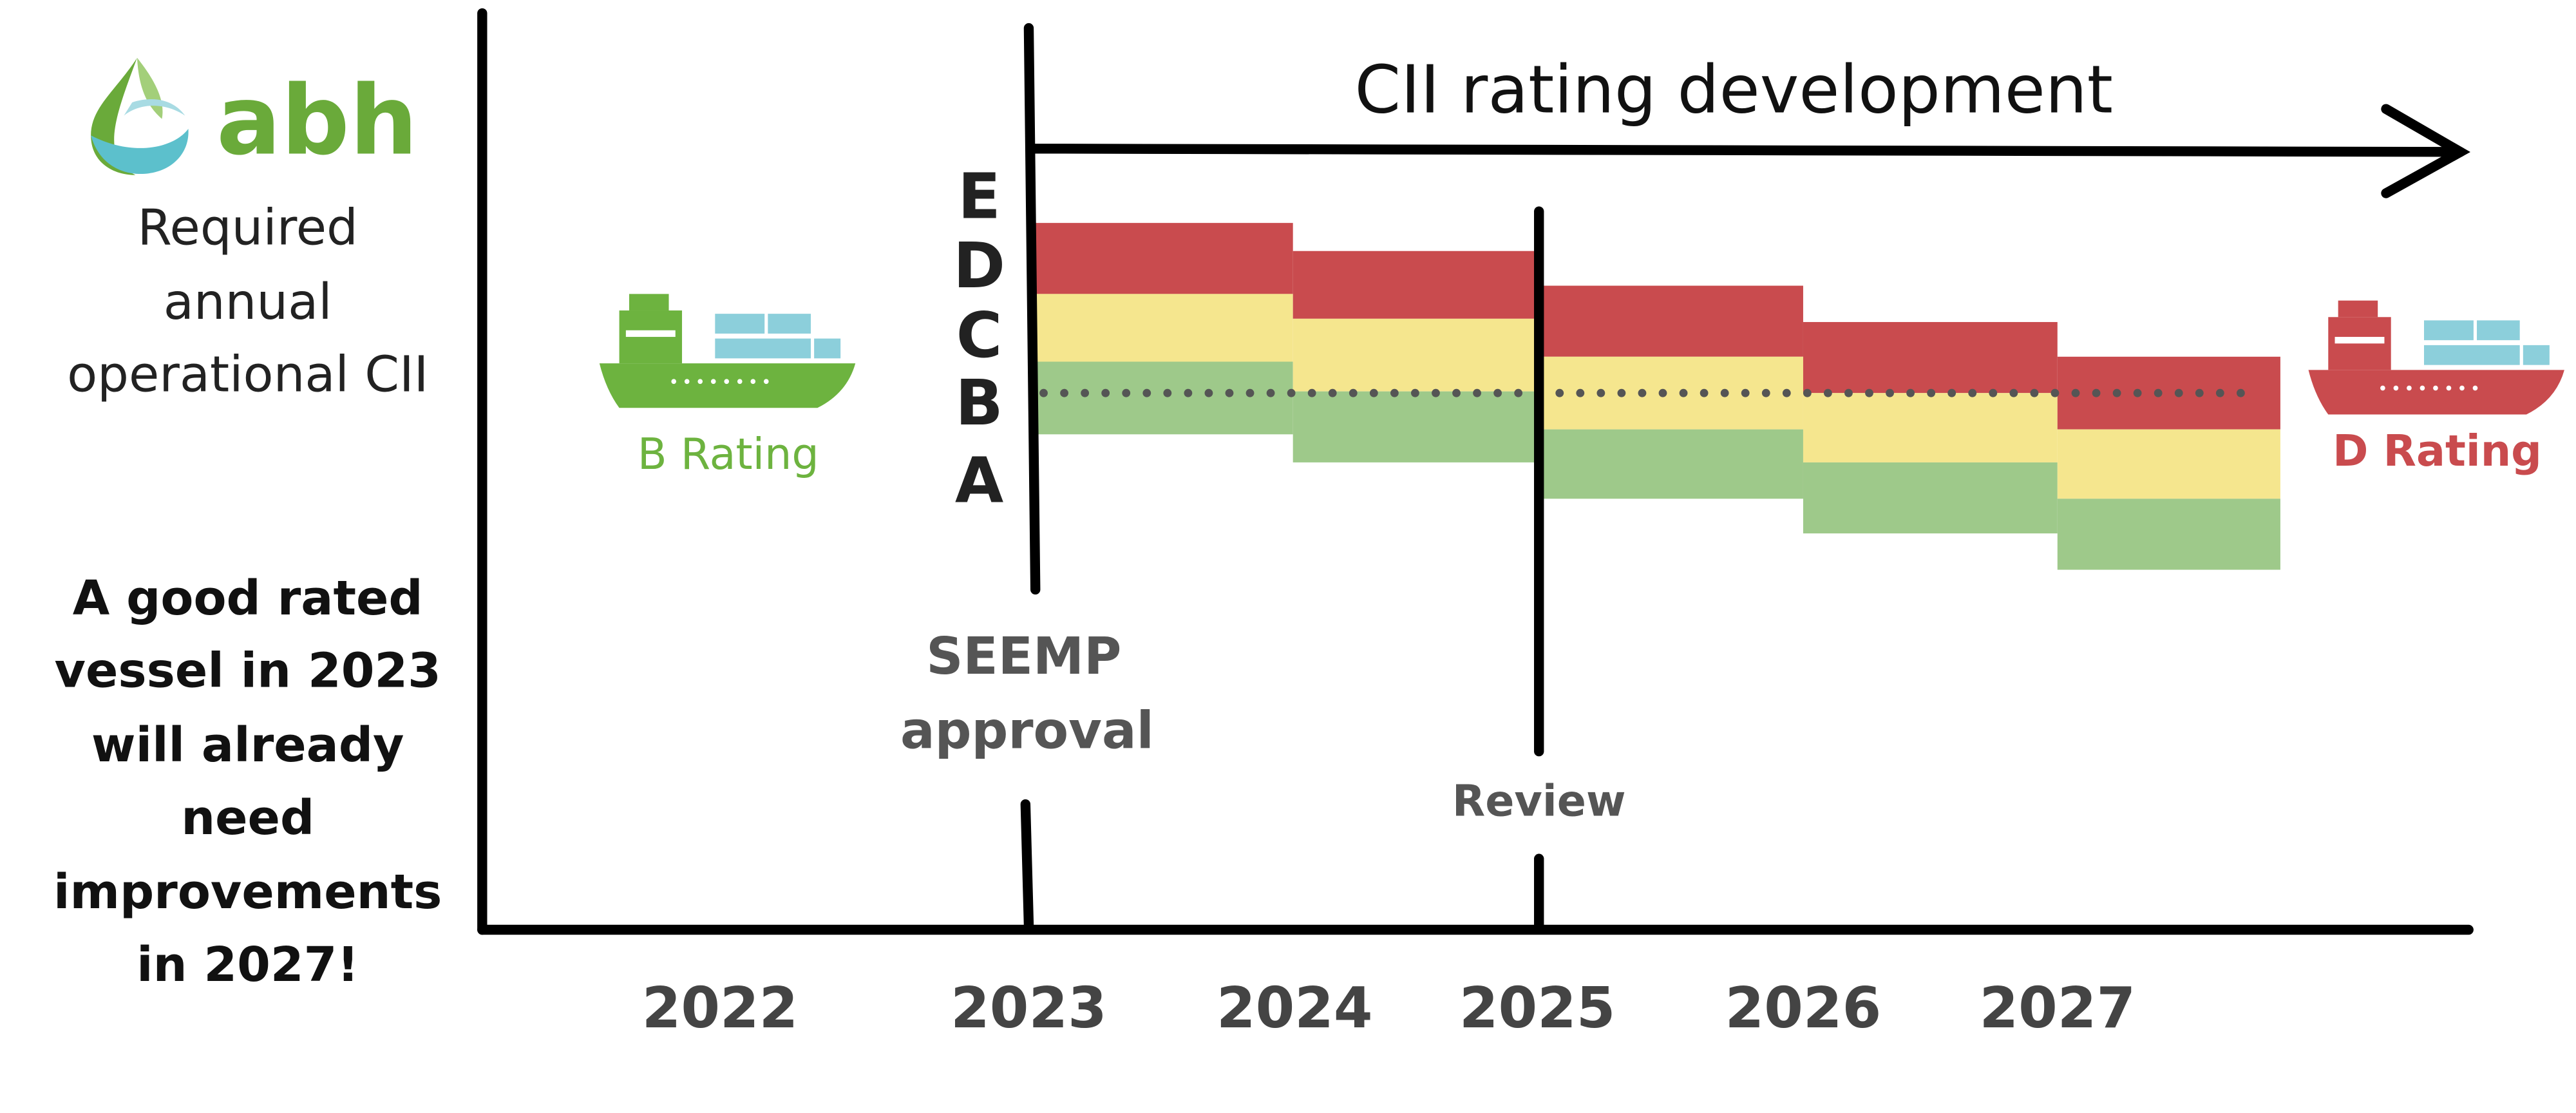 The height and width of the screenshot is (1113, 2576). I want to click on year-label: 2022, so click(720, 1008).